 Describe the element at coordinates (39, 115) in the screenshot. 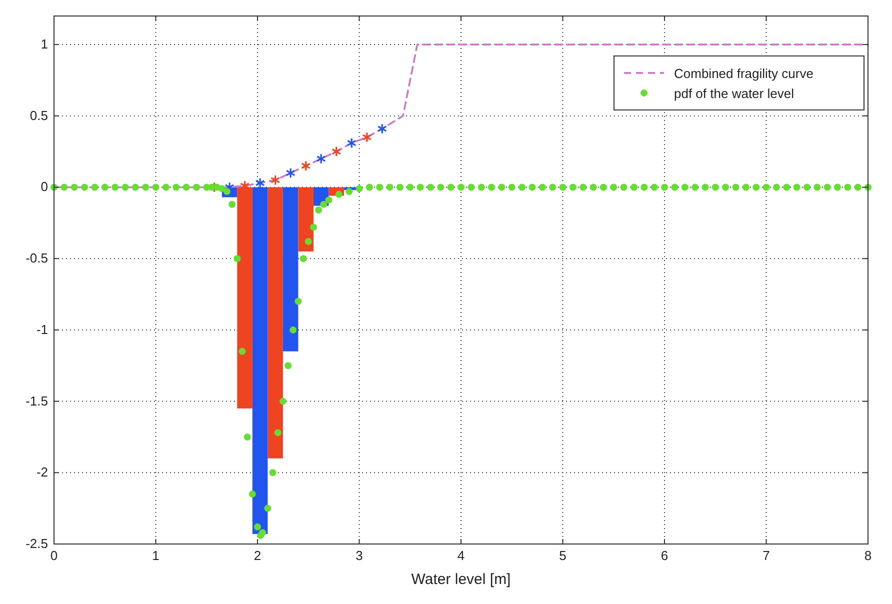

I see `y-tick-label: 0.5` at that location.